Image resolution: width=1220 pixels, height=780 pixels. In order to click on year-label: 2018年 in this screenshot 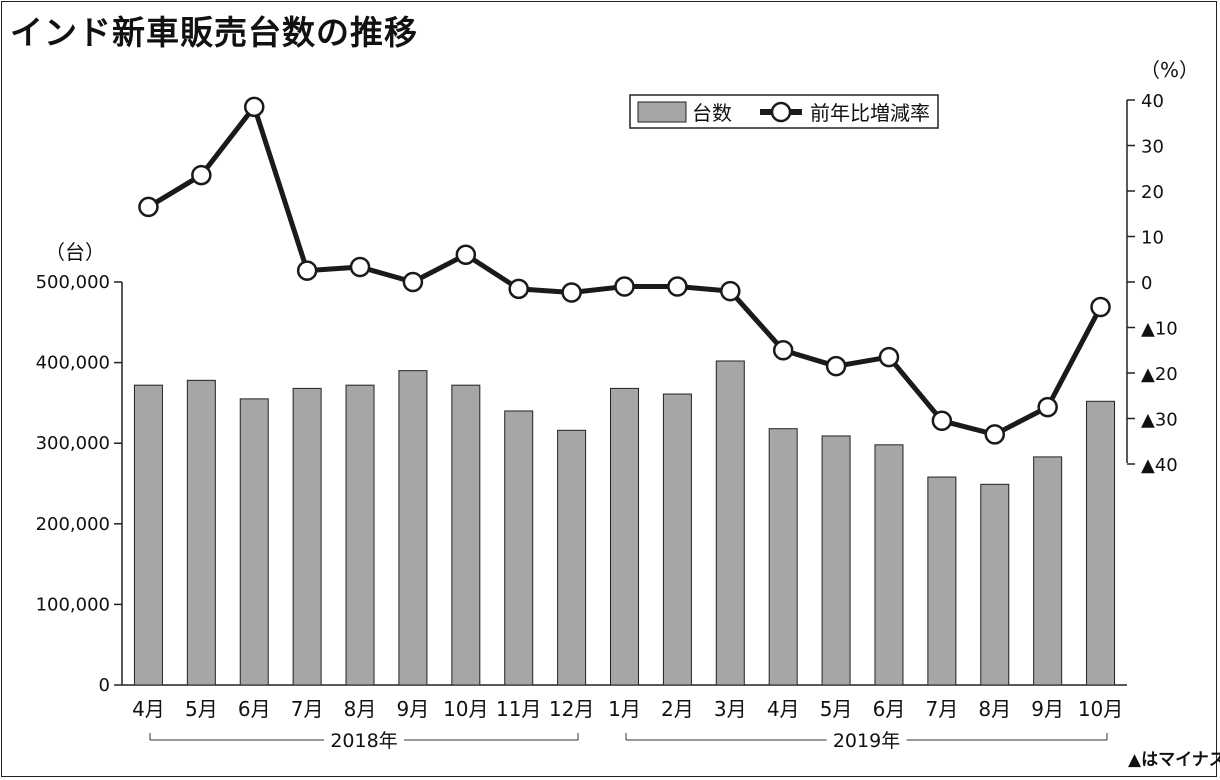, I will do `click(363, 741)`.